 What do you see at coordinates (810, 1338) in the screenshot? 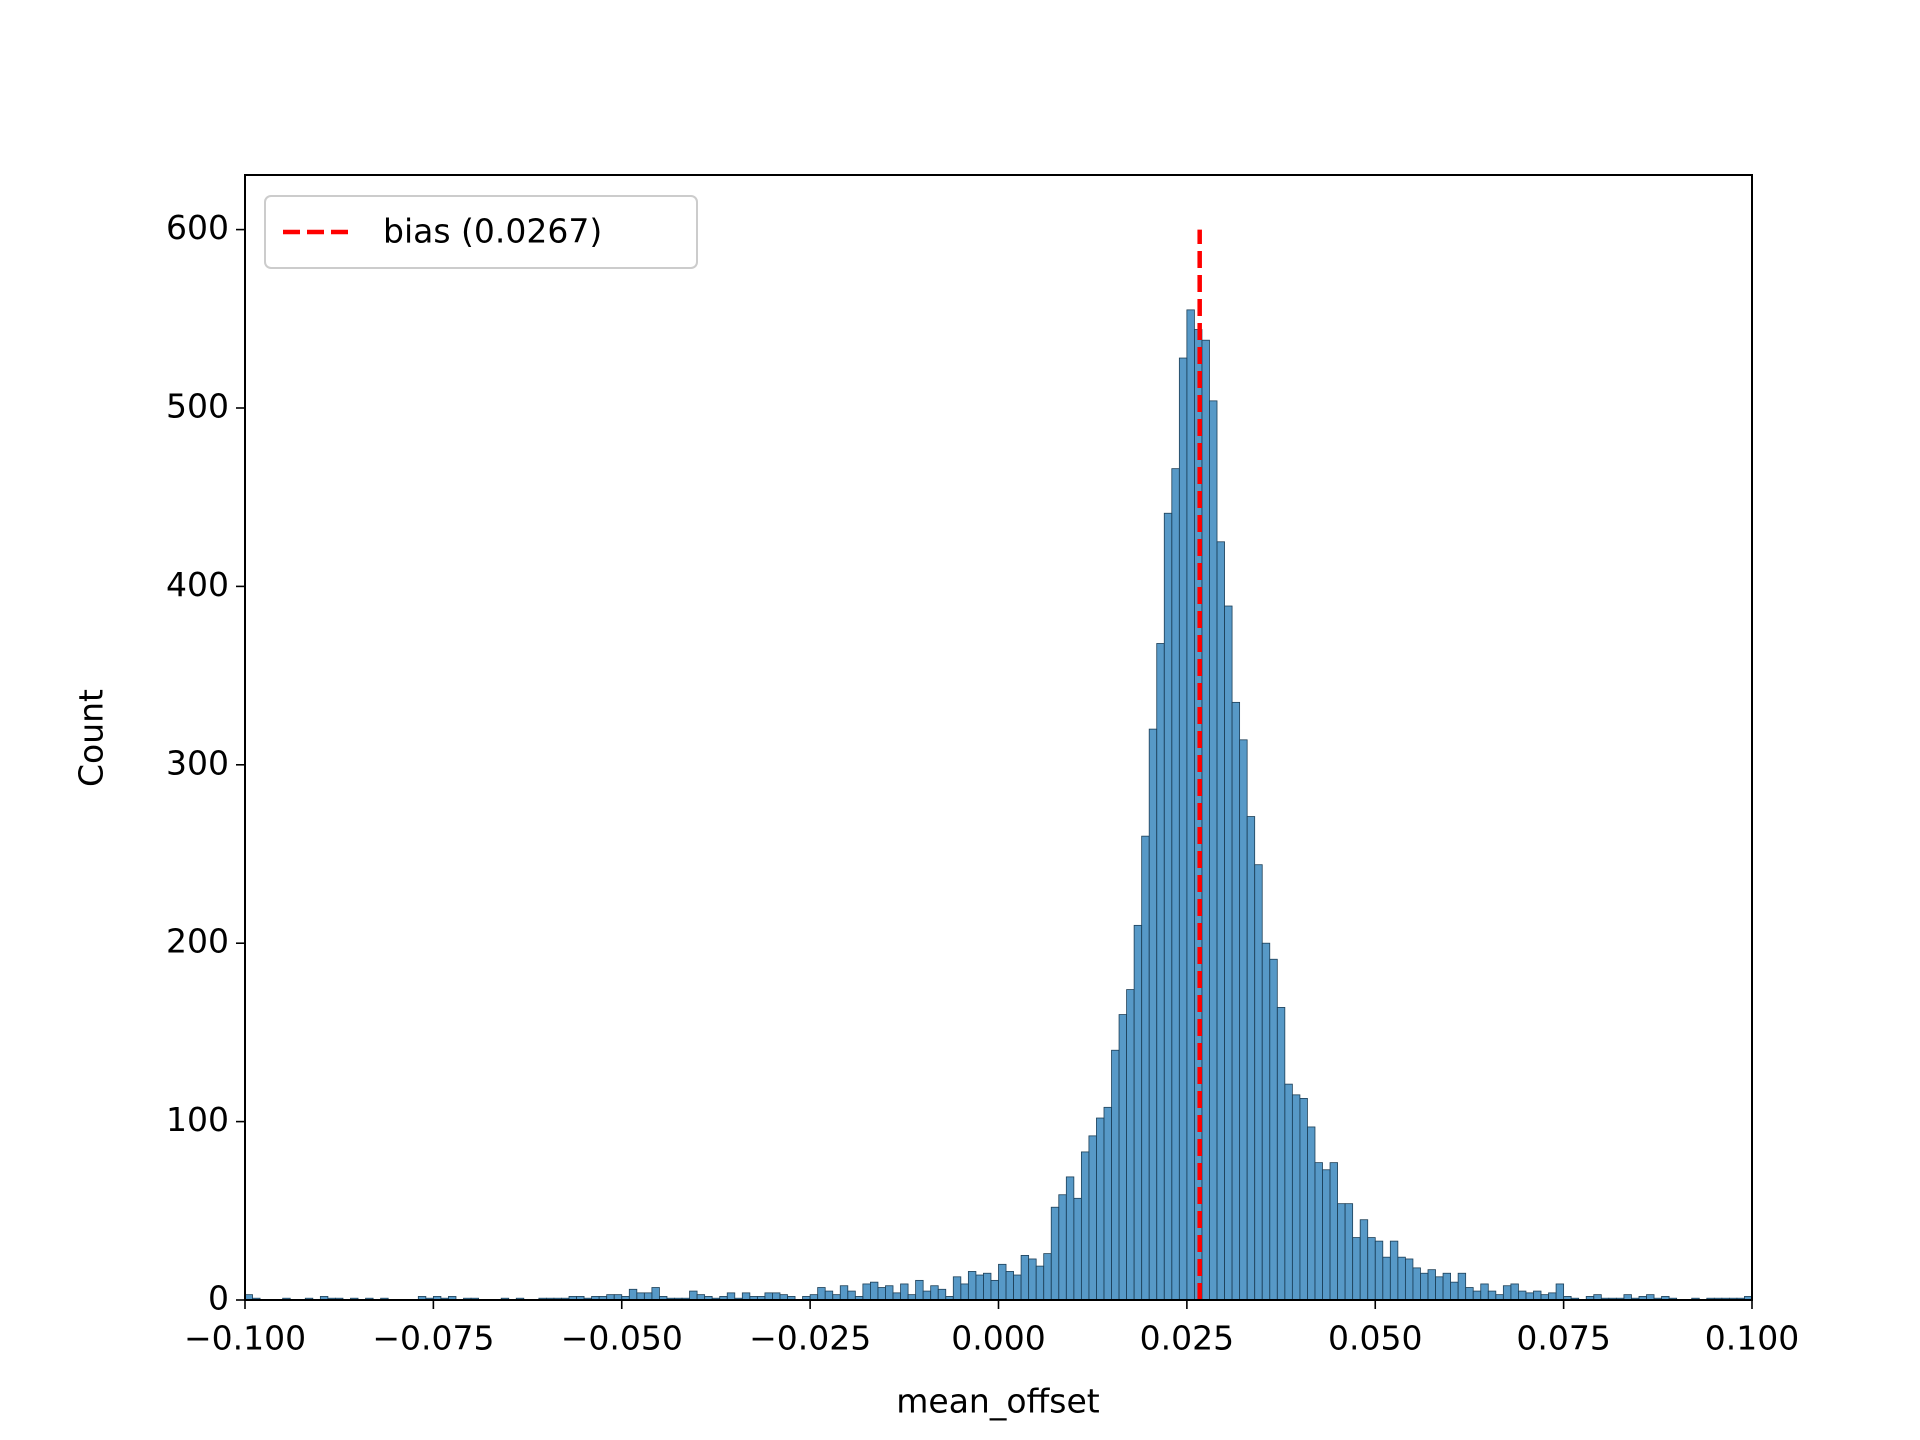
I see `x-tick-label: −0.025` at bounding box center [810, 1338].